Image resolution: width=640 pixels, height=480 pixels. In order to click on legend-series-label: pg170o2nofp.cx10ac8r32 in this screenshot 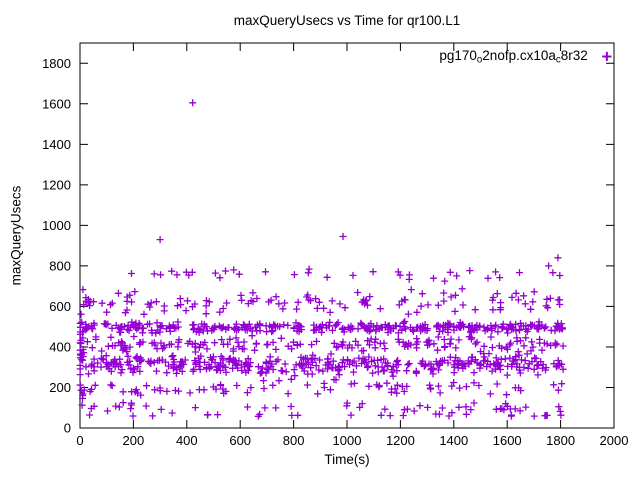, I will do `click(513, 57)`.